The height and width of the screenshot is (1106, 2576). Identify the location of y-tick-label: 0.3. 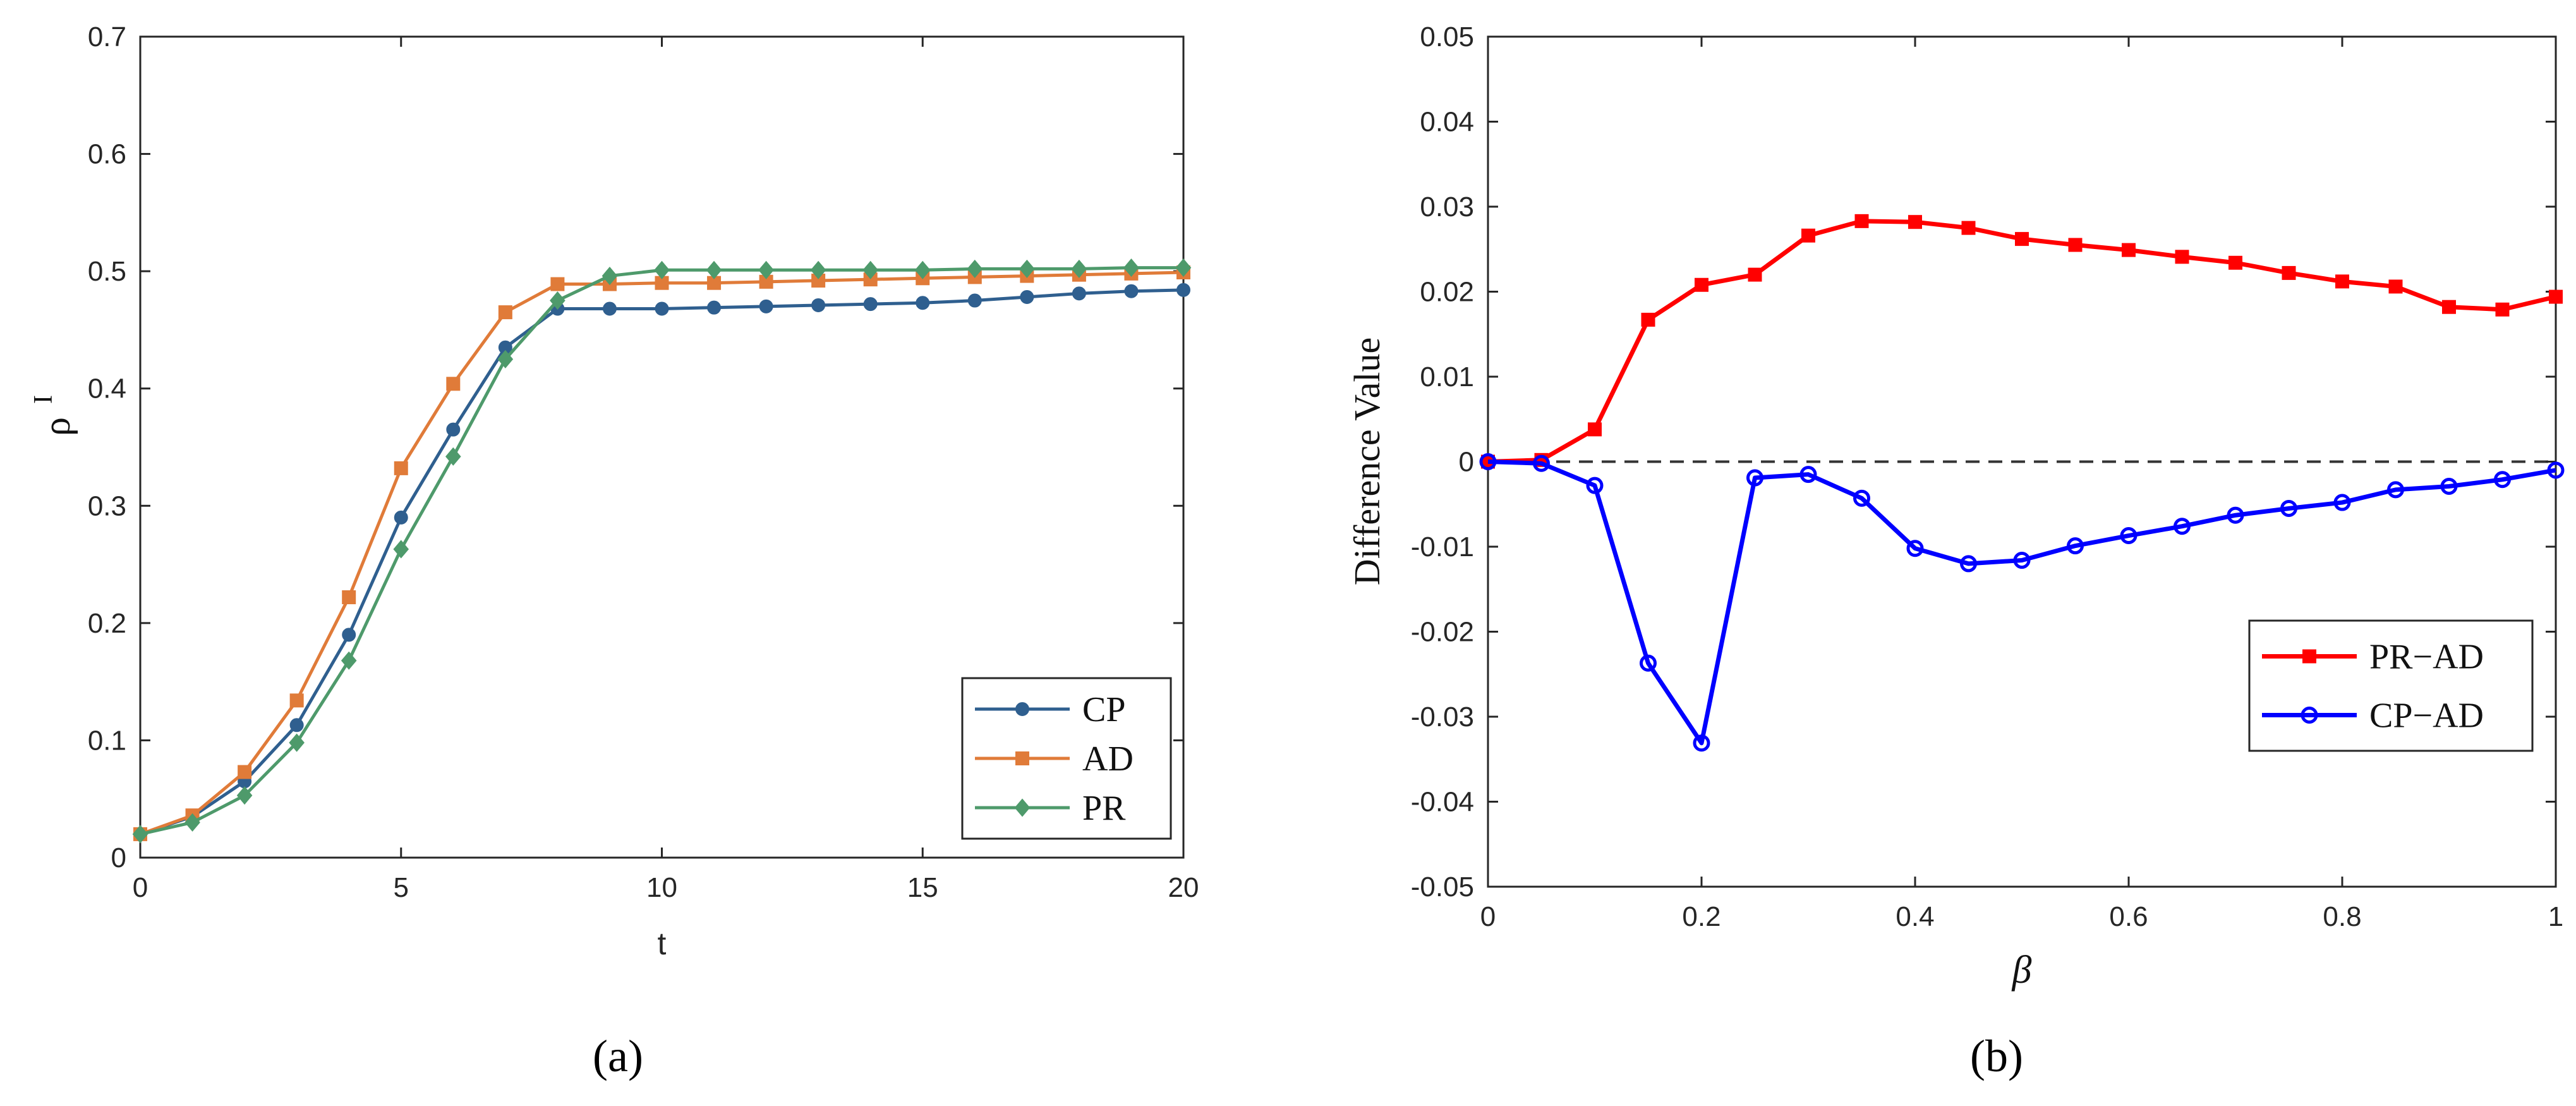
(107, 505).